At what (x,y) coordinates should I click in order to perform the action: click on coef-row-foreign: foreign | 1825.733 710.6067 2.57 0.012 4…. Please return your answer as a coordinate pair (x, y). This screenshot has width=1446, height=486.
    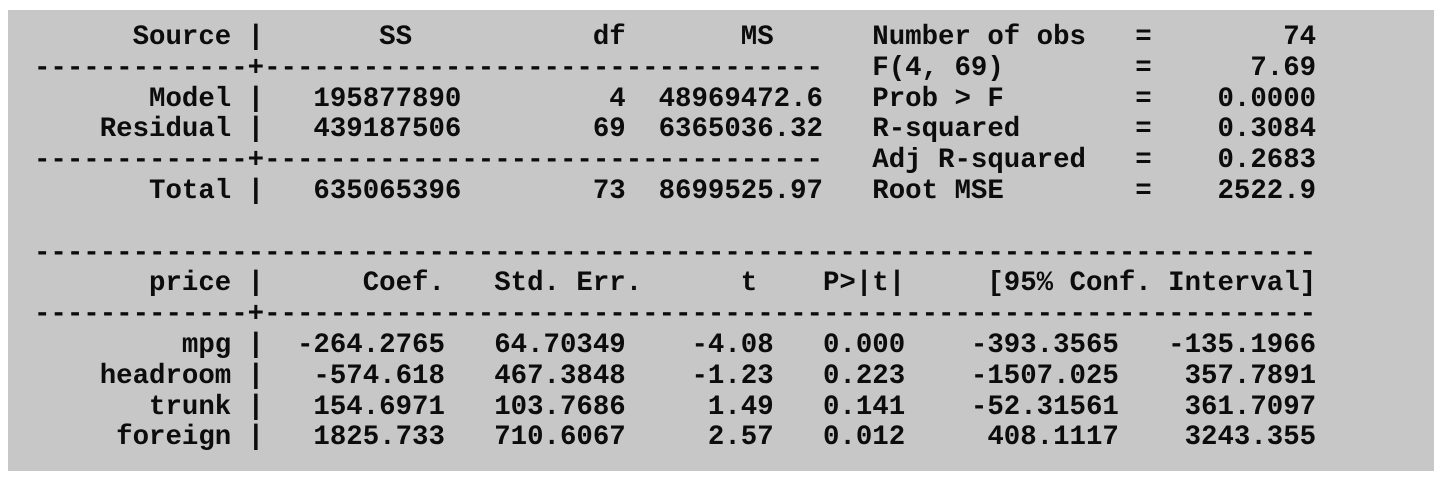
    Looking at the image, I should click on (675, 438).